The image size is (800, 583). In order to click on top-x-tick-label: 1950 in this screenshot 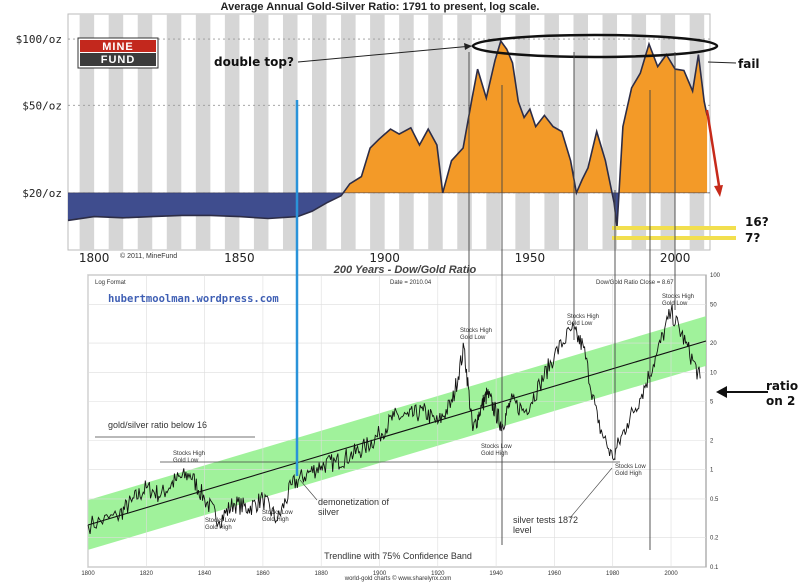, I will do `click(530, 258)`.